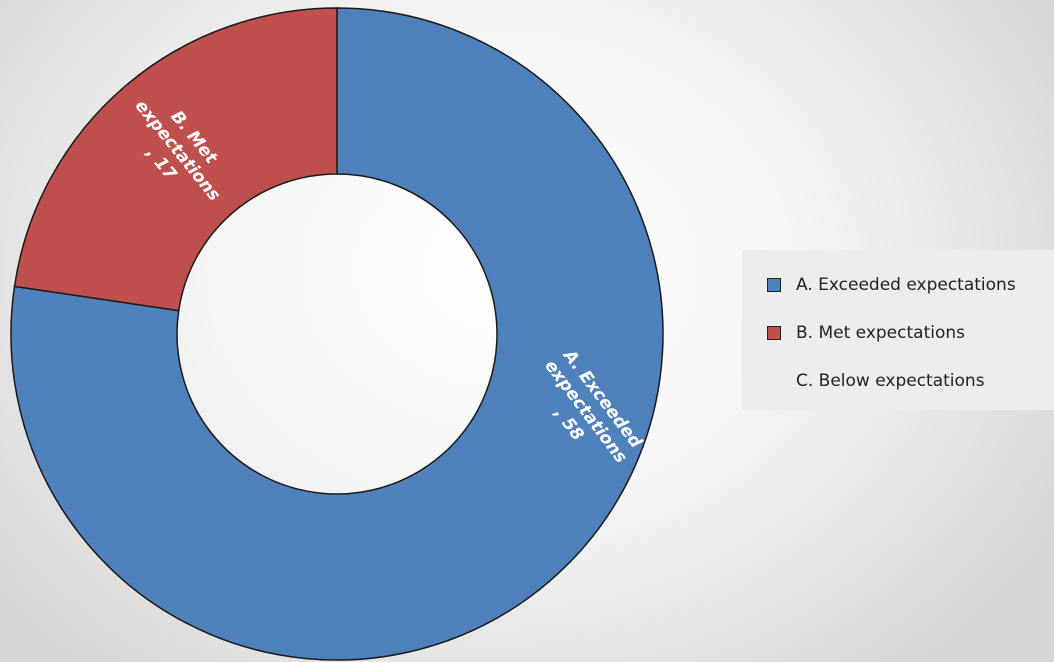 The height and width of the screenshot is (662, 1054). I want to click on legend-label-c: C. Below expectations, so click(890, 381).